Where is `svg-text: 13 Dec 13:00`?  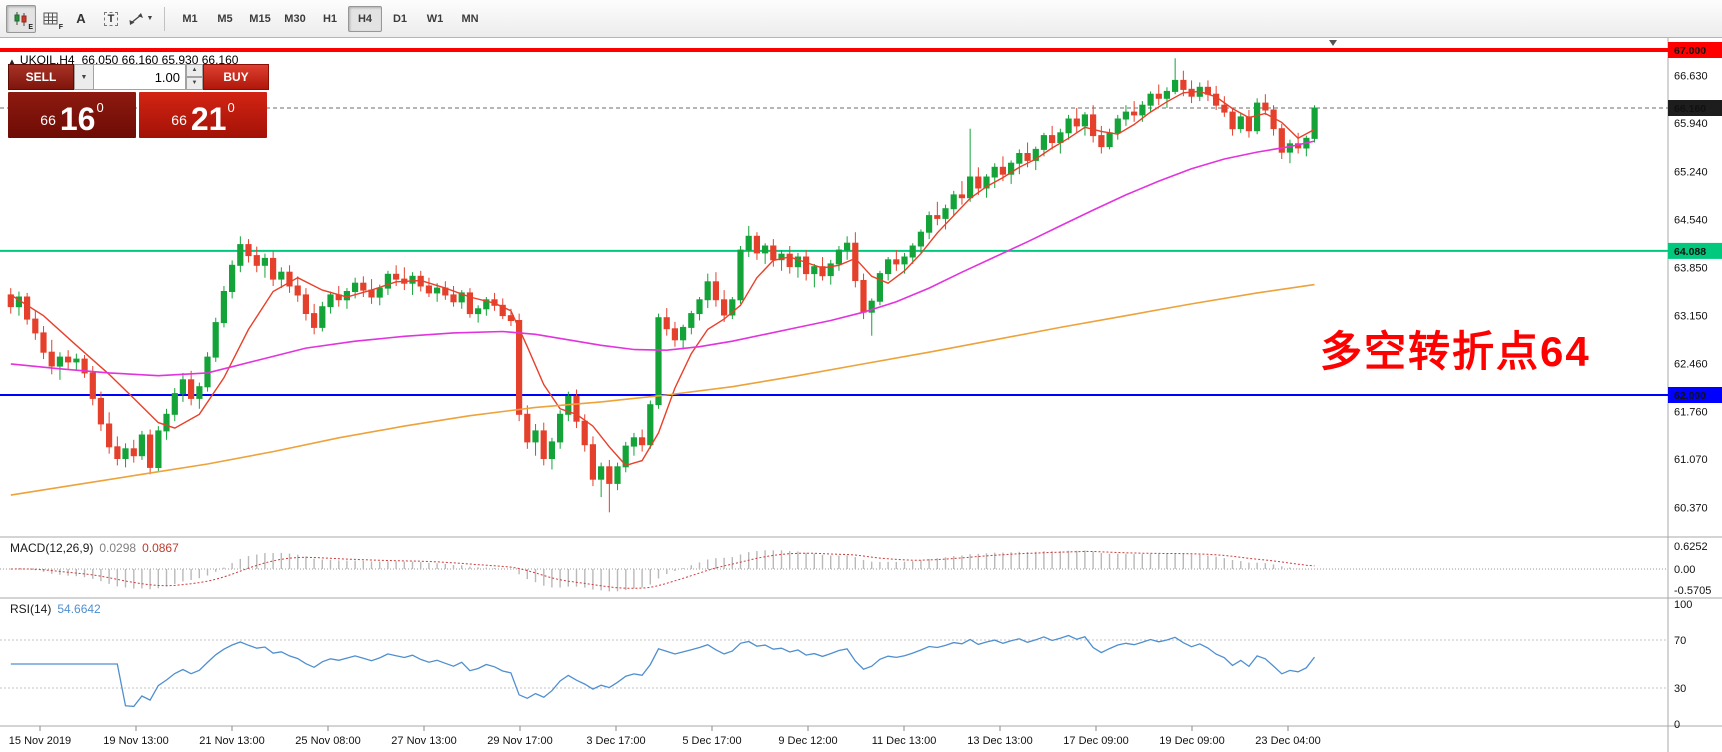 svg-text: 13 Dec 13:00 is located at coordinates (999, 741).